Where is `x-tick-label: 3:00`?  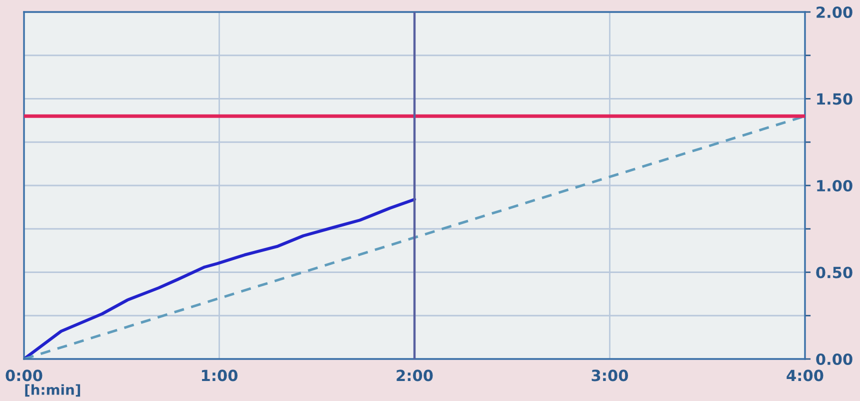 x-tick-label: 3:00 is located at coordinates (610, 376).